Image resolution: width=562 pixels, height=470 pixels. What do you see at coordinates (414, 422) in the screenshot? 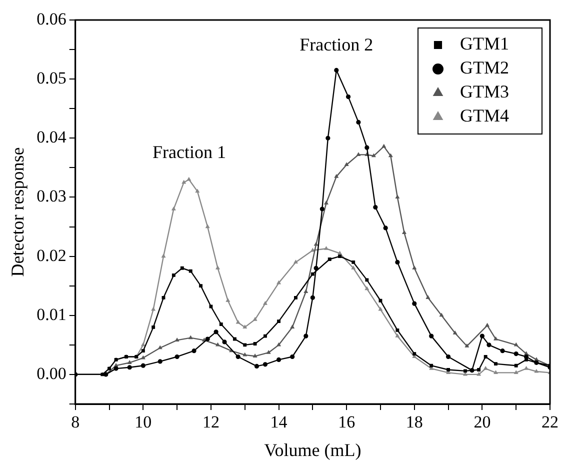
I see `x-tick-label: 18` at bounding box center [414, 422].